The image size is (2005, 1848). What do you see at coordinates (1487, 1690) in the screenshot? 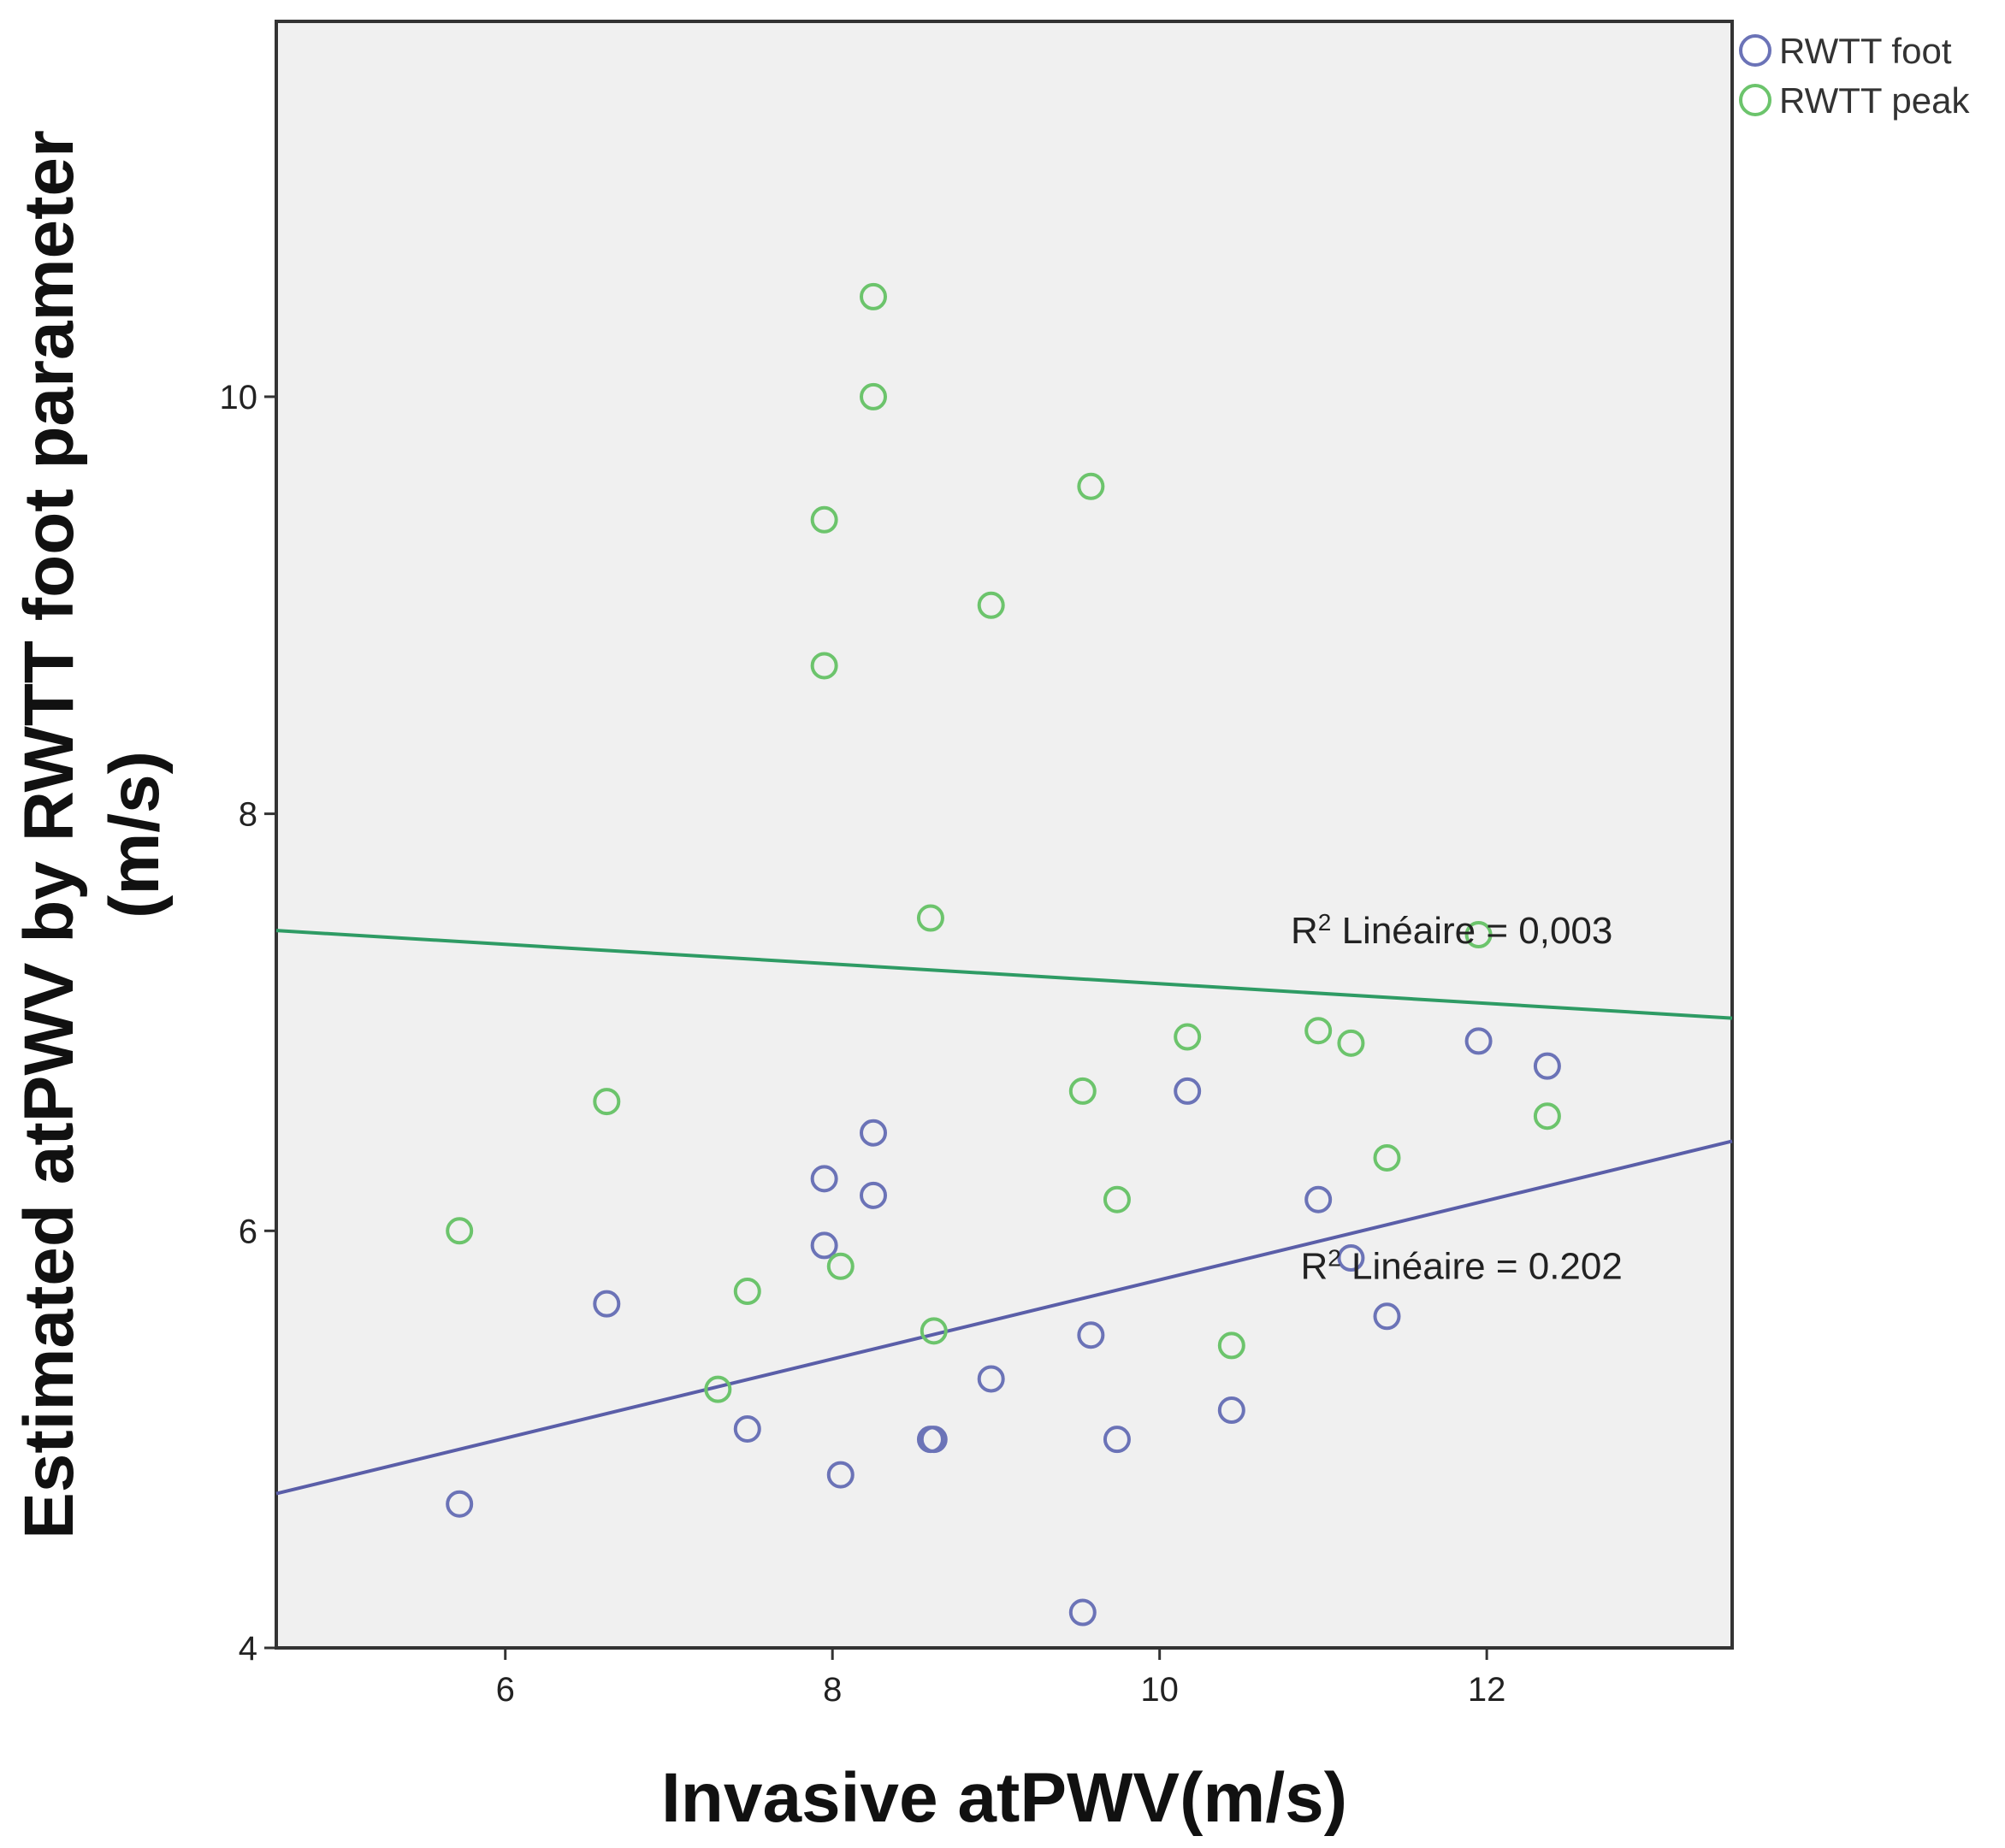
I see `x-tick-label: 12` at bounding box center [1487, 1690].